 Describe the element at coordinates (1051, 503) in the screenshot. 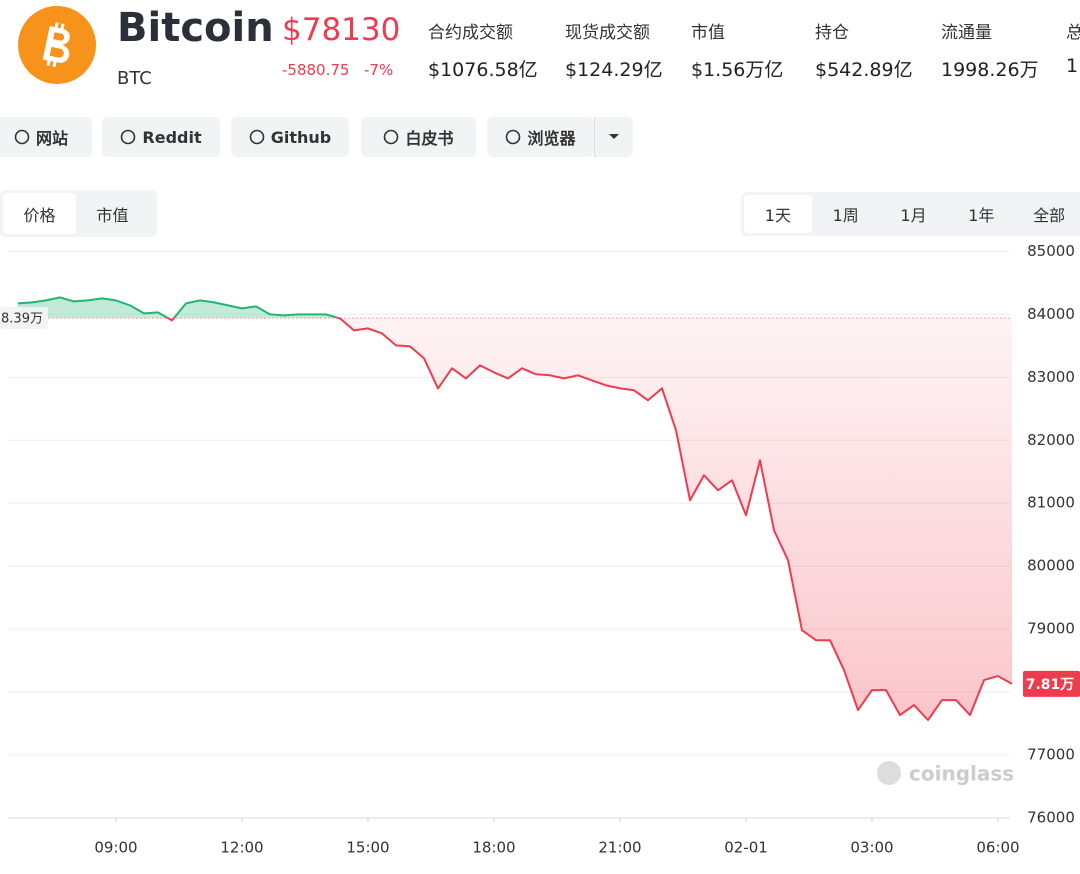

I see `y-tick-label: 81000` at that location.